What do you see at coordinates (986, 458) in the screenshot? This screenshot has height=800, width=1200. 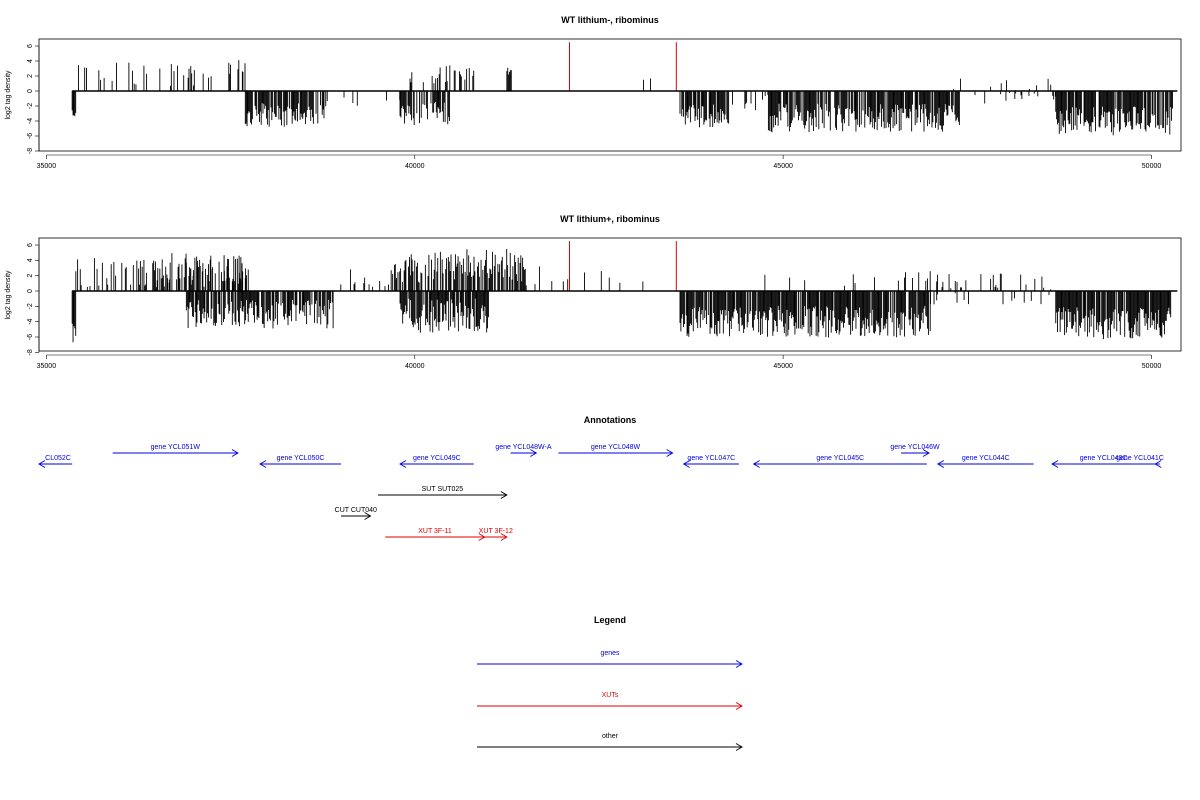 I see `feature-label: gene YCL044C` at bounding box center [986, 458].